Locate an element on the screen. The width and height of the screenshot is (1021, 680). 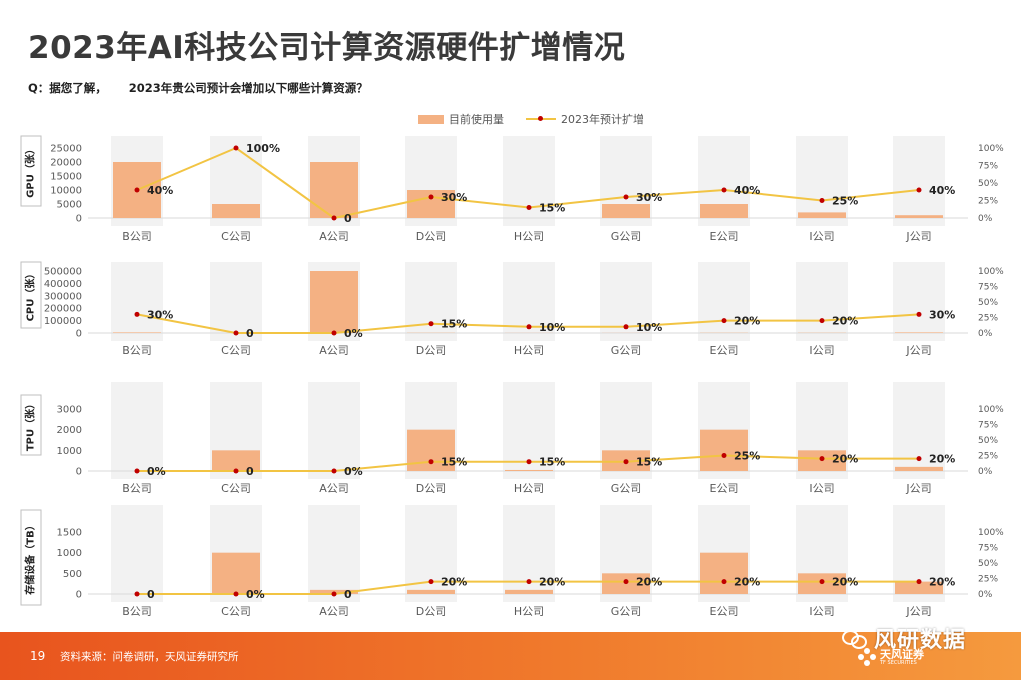
left-tick-label: 1000 is located at coordinates (69, 553).